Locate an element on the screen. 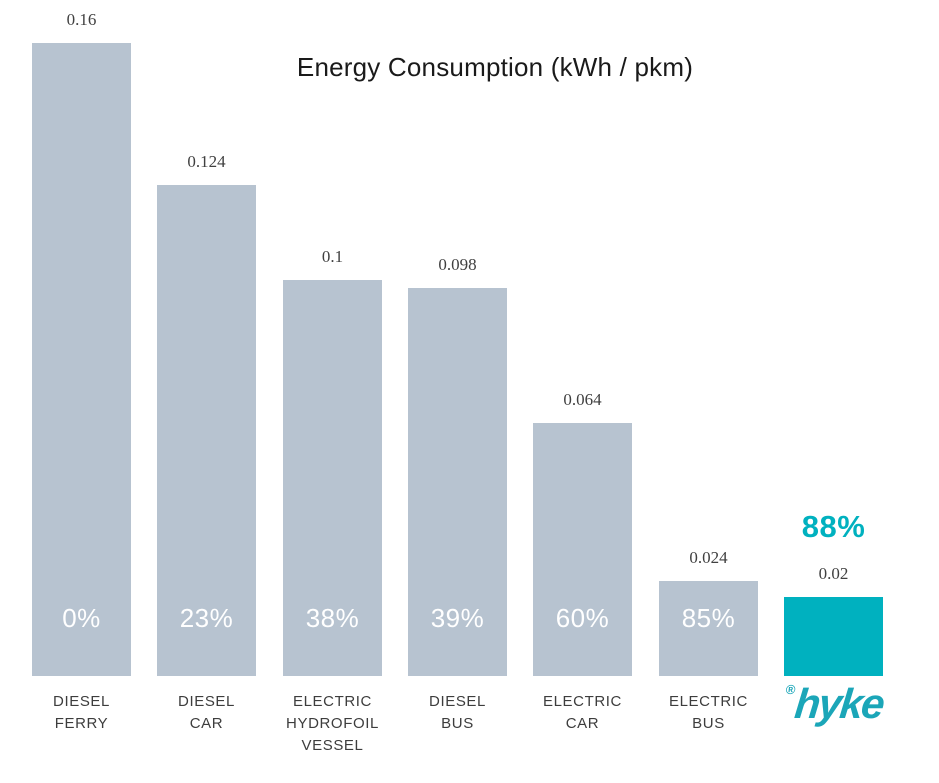  chart-title: Energy Consumption (kWh / pkm) is located at coordinates (495, 67).